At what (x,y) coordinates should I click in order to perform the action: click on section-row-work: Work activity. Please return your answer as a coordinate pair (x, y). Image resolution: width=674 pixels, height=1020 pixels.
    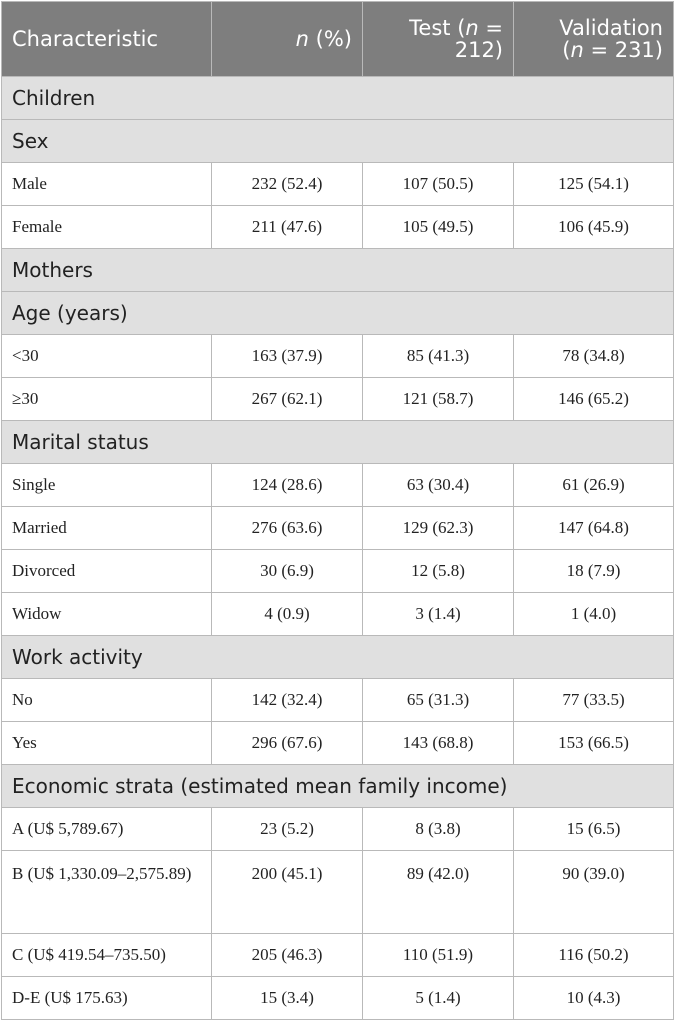
    Looking at the image, I should click on (337, 657).